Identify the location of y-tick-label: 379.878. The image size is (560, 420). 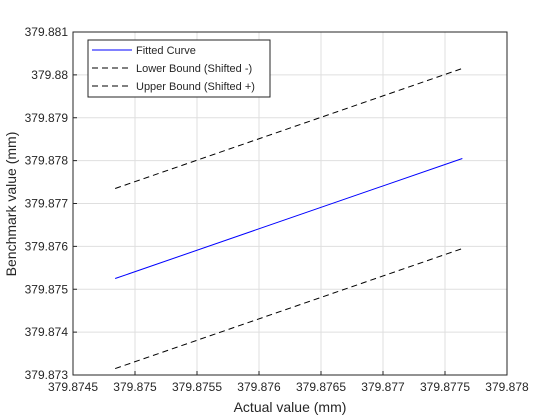
(47, 161).